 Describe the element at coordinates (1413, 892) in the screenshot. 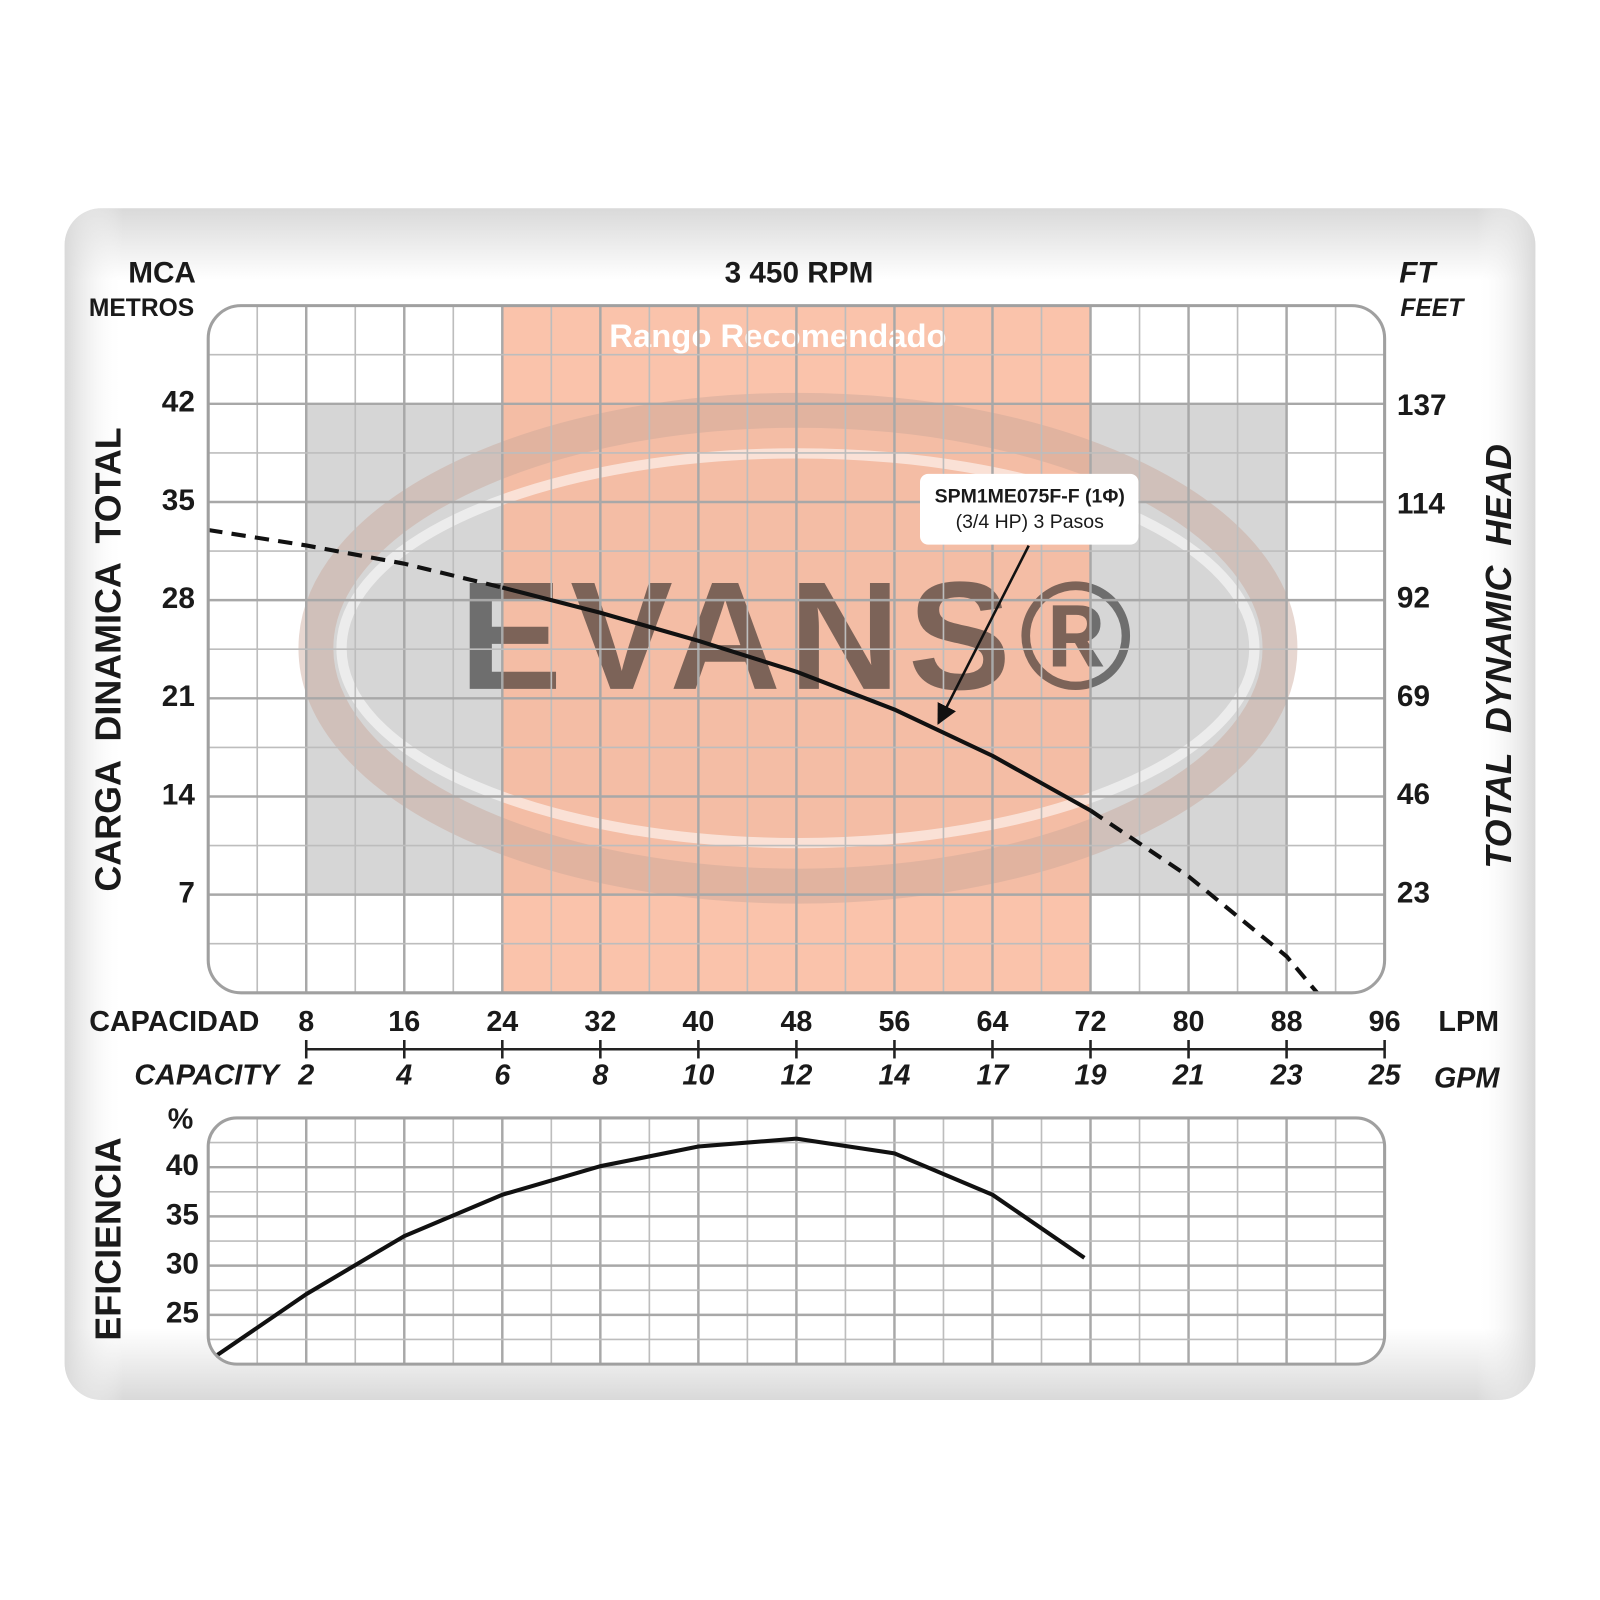

I see `y2-tick-label: 23` at that location.